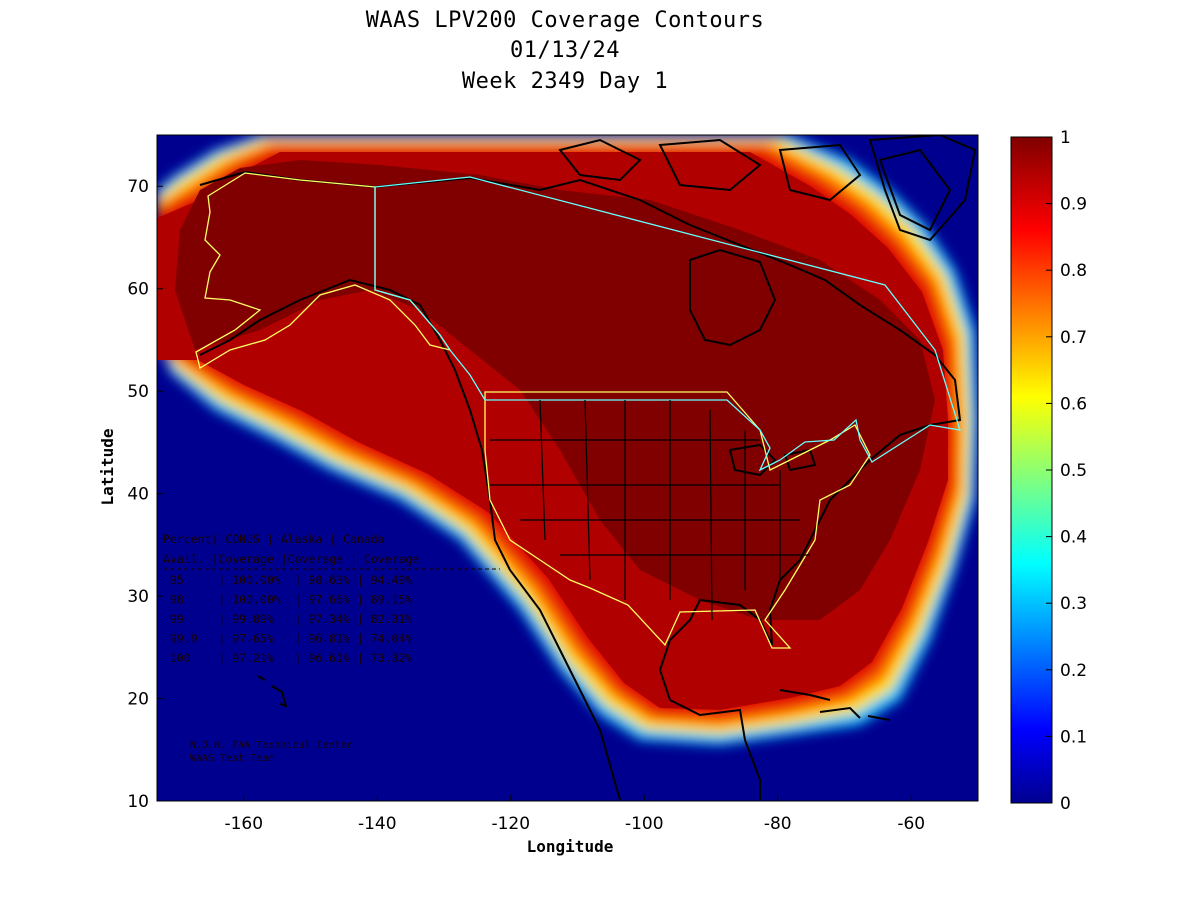  Describe the element at coordinates (510, 824) in the screenshot. I see `x-tick-label: -120` at that location.